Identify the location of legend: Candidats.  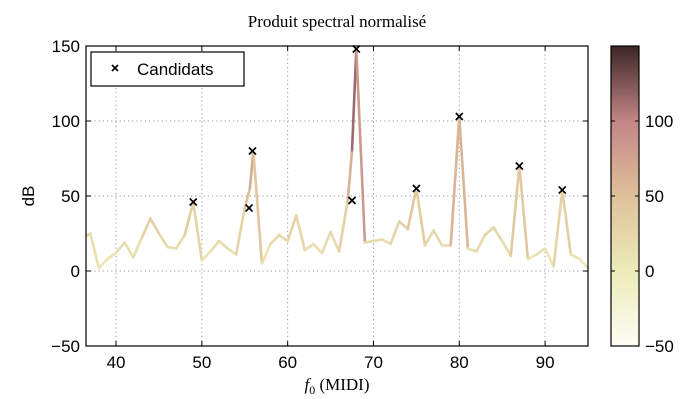
(167, 69).